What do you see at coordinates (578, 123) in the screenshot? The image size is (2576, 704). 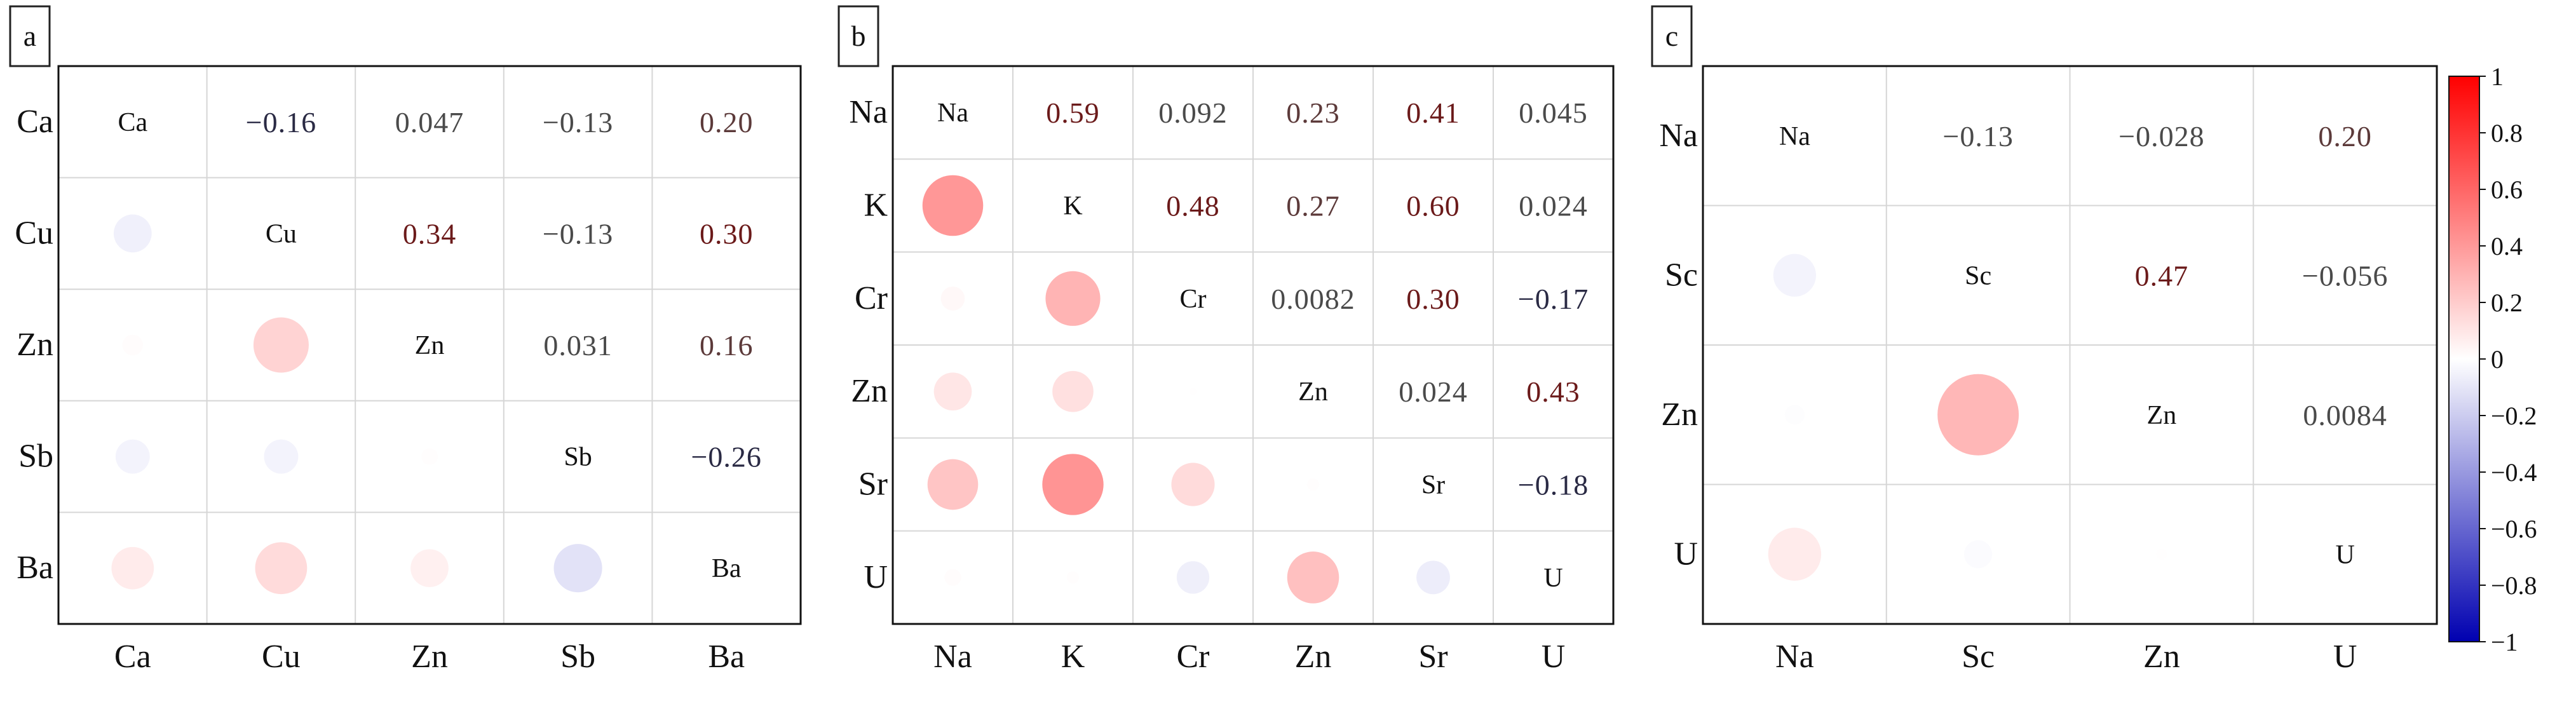 I see `correlation-value-Ca-Sb: −0.13` at bounding box center [578, 123].